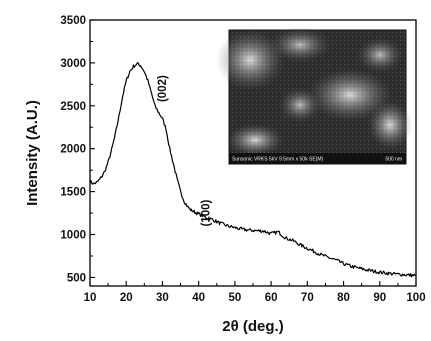 This screenshot has width=431, height=341. I want to click on x-tick-label: 10, so click(90, 298).